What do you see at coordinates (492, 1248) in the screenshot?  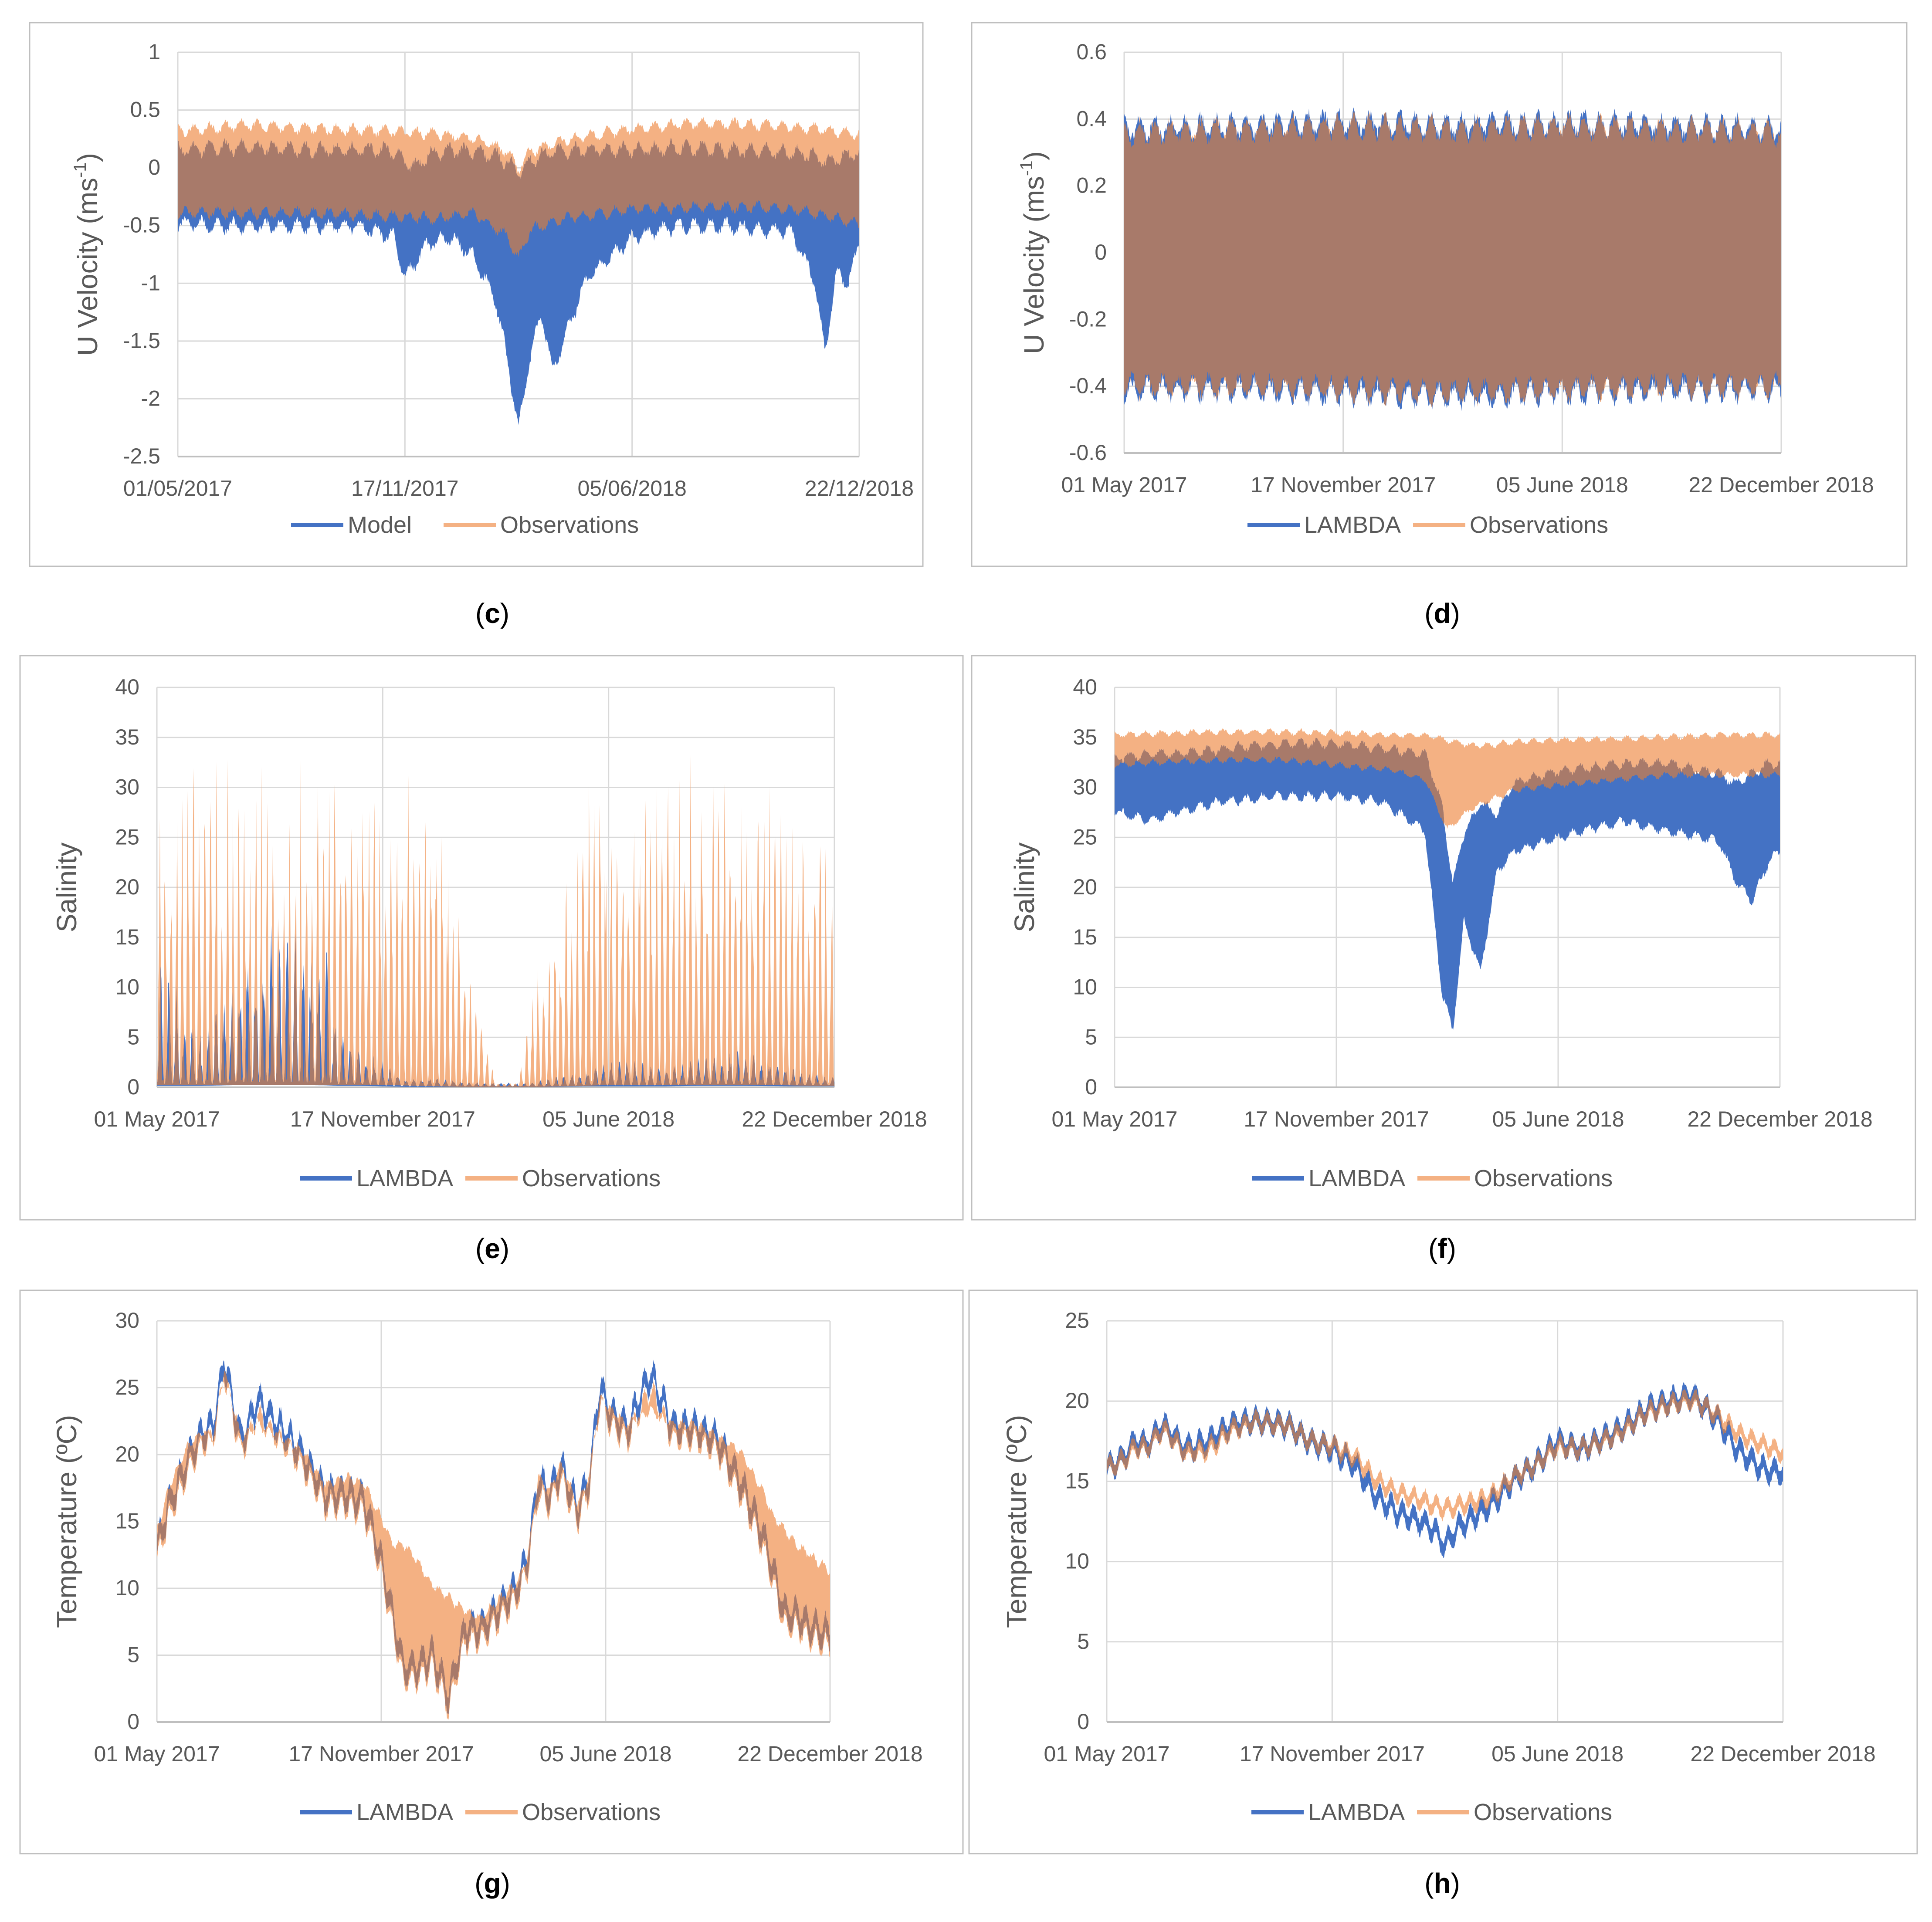 I see `panel-caption: (e)` at bounding box center [492, 1248].